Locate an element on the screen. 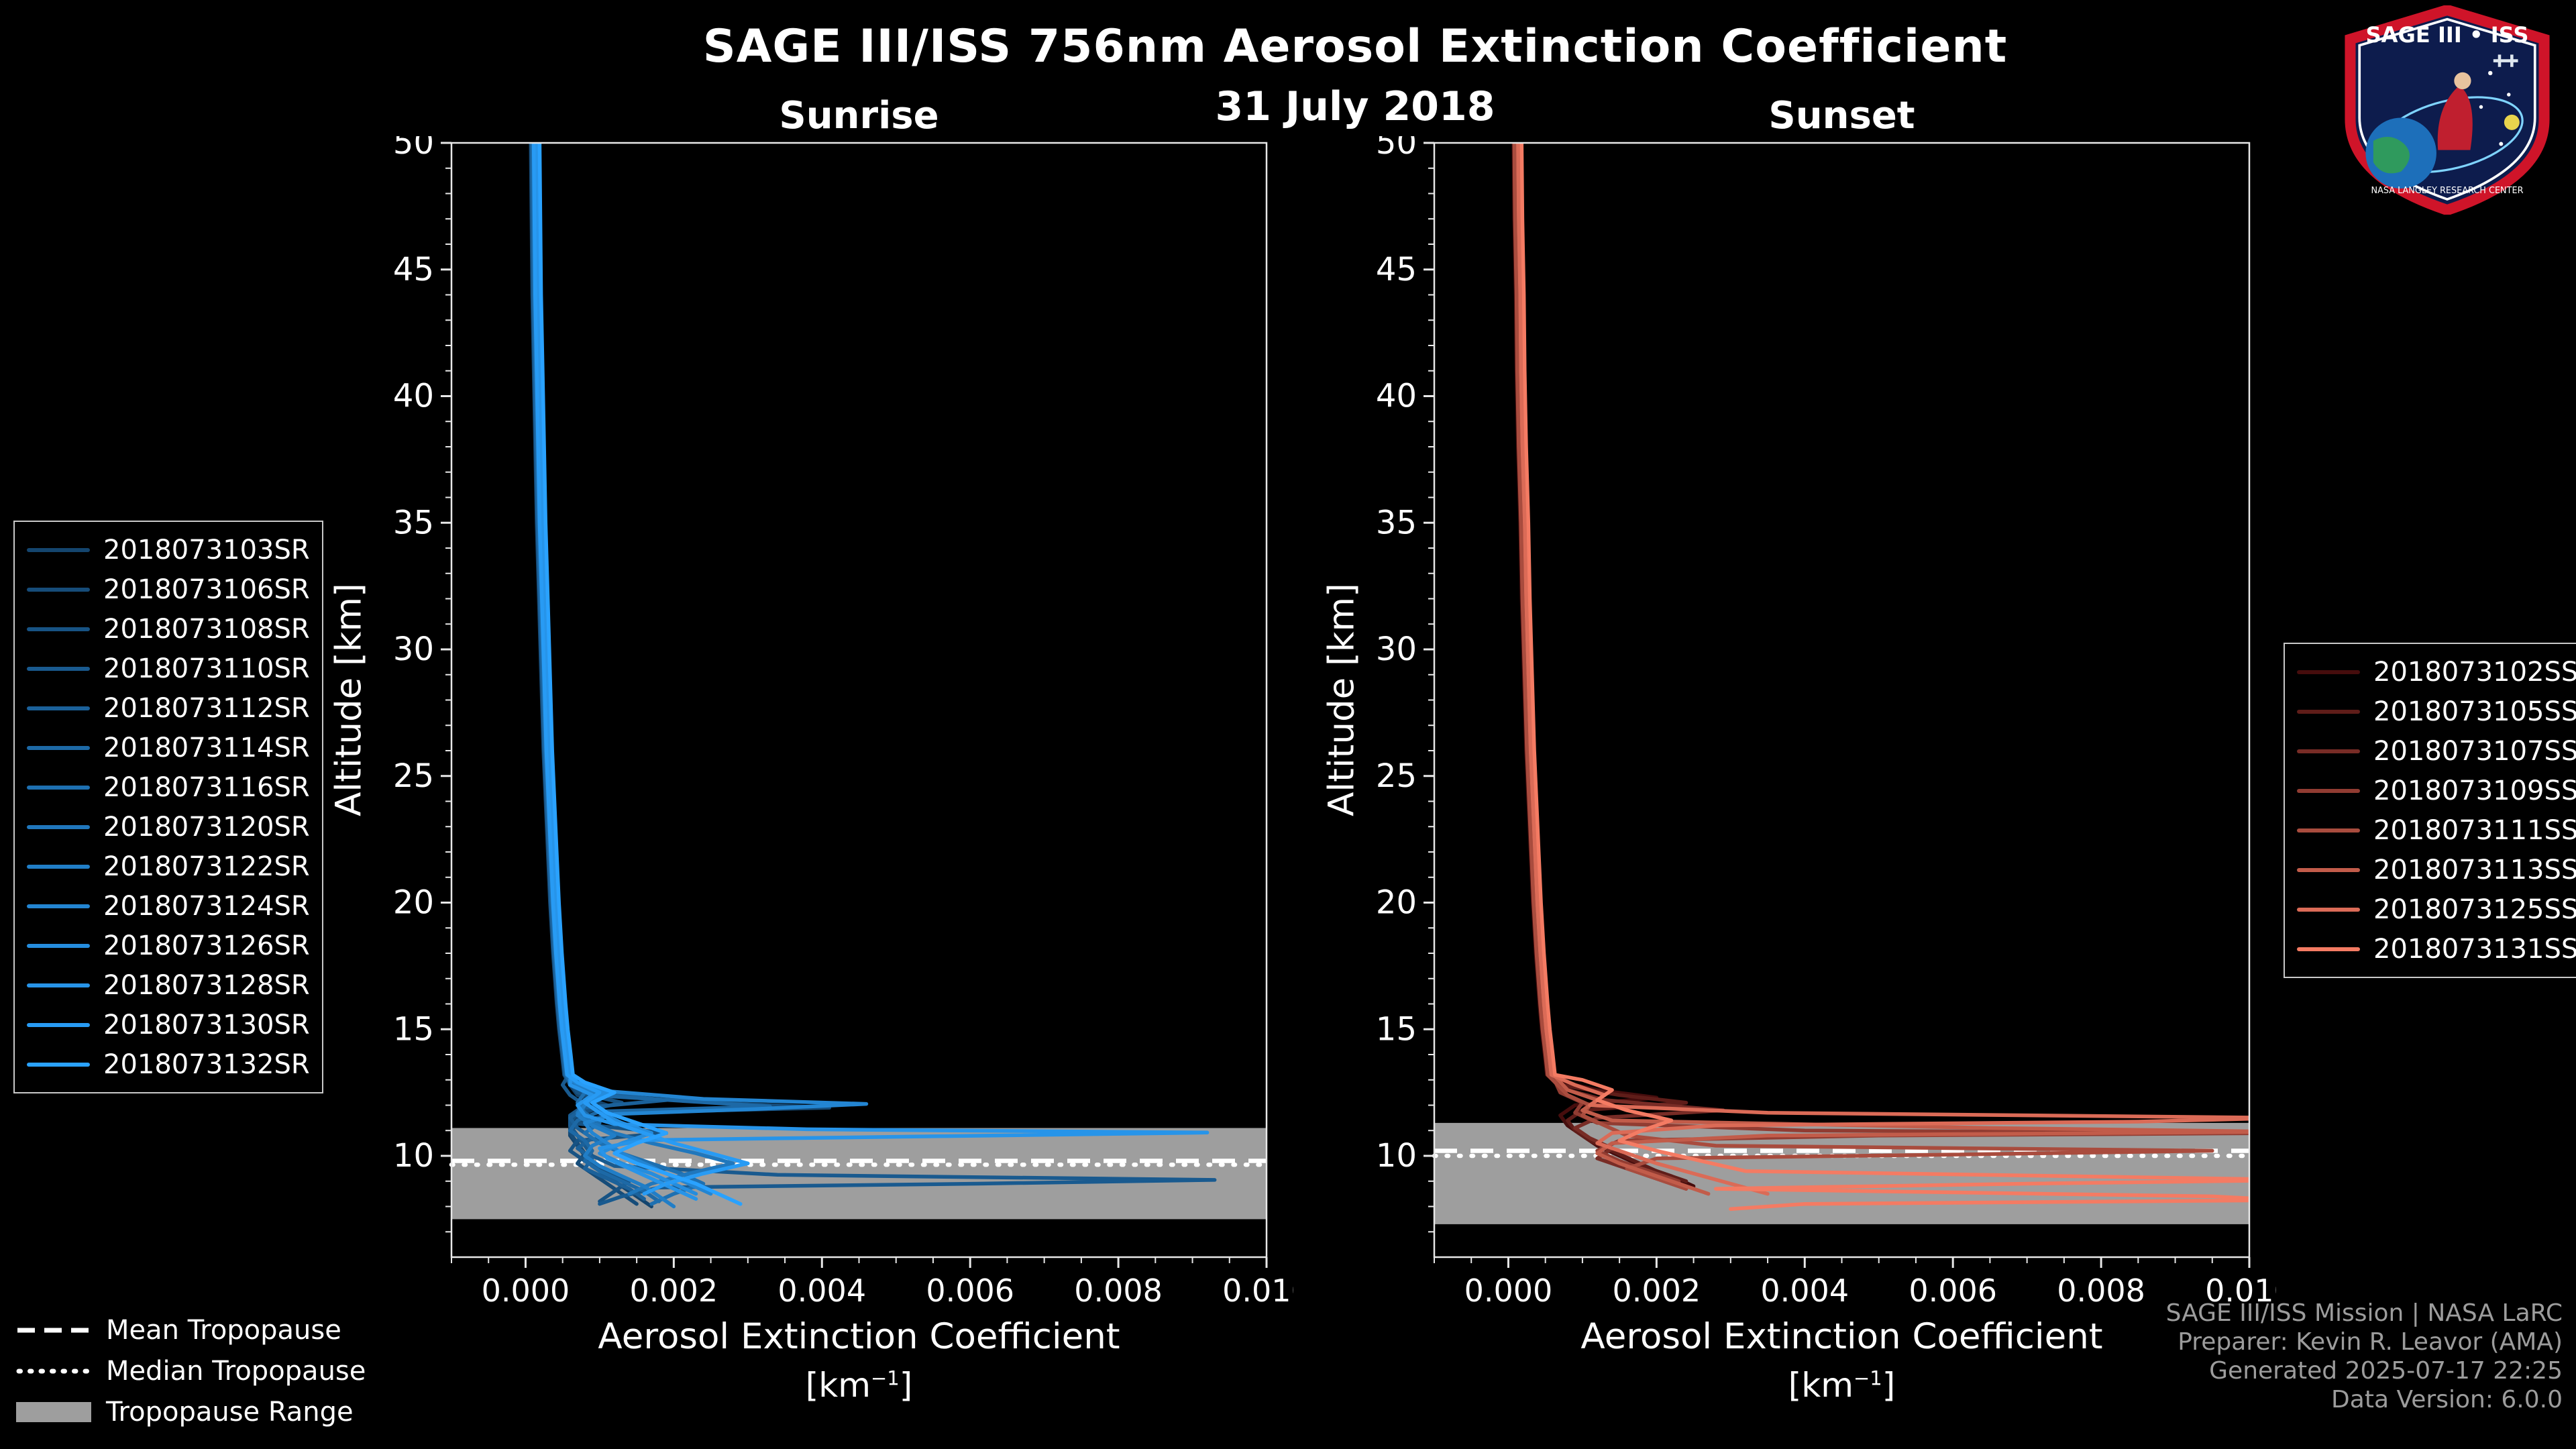 The image size is (2576, 1449). legend-item: 2018073106SR is located at coordinates (168, 589).